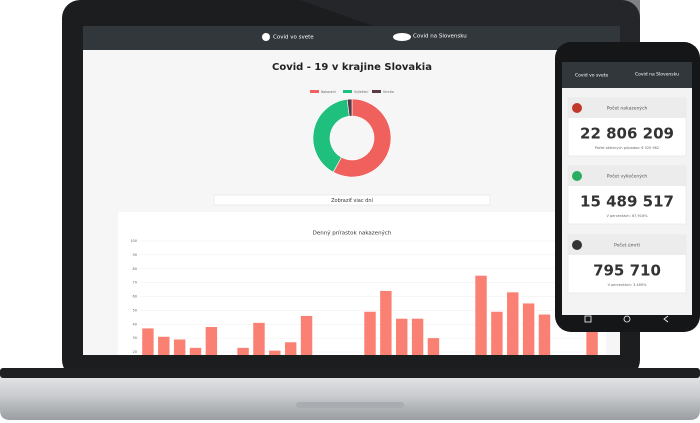 Image resolution: width=700 pixels, height=423 pixels. What do you see at coordinates (328, 92) in the screenshot?
I see `legend-label: Nakazení` at bounding box center [328, 92].